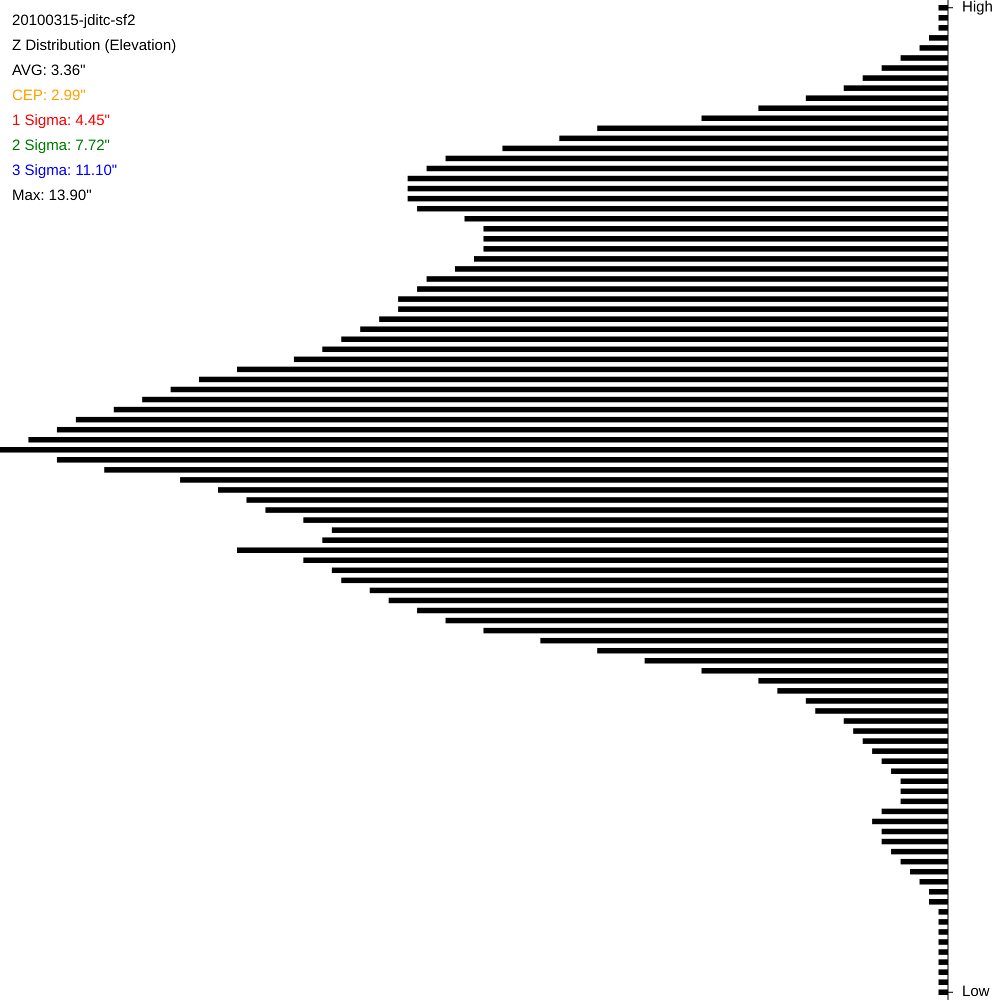 The height and width of the screenshot is (1000, 1000). I want to click on annotation: Max: 13.90", so click(52, 195).